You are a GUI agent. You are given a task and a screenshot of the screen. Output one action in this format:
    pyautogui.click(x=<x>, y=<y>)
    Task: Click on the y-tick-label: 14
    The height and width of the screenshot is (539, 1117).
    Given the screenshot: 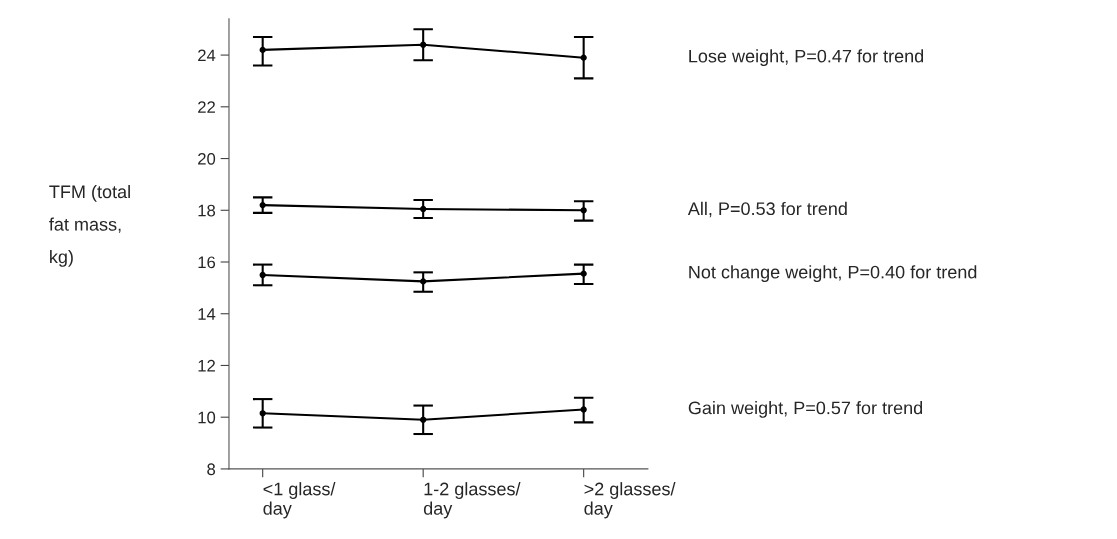 What is the action you would take?
    pyautogui.click(x=207, y=314)
    